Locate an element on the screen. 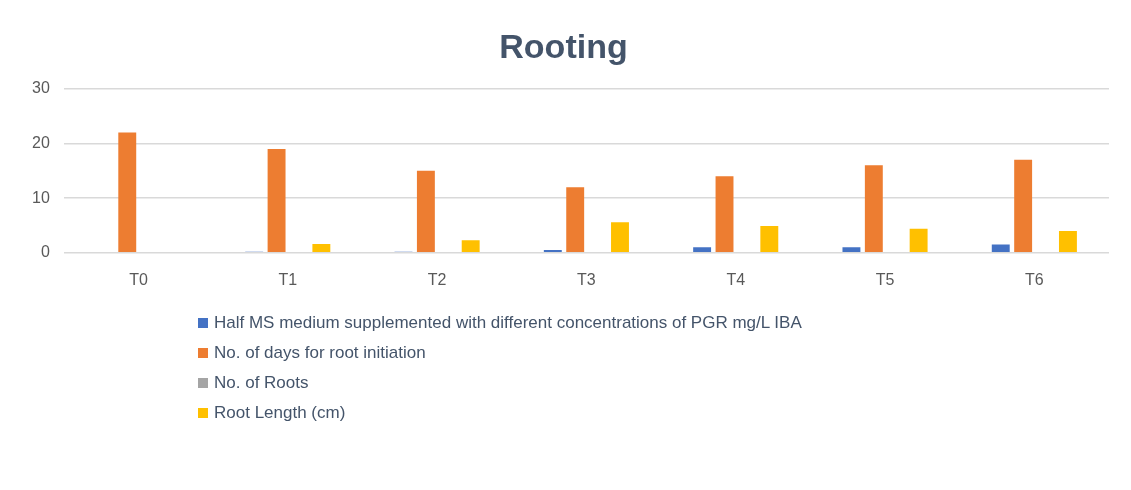 This screenshot has width=1131, height=490. legend-label: Root Length (cm) is located at coordinates (280, 413).